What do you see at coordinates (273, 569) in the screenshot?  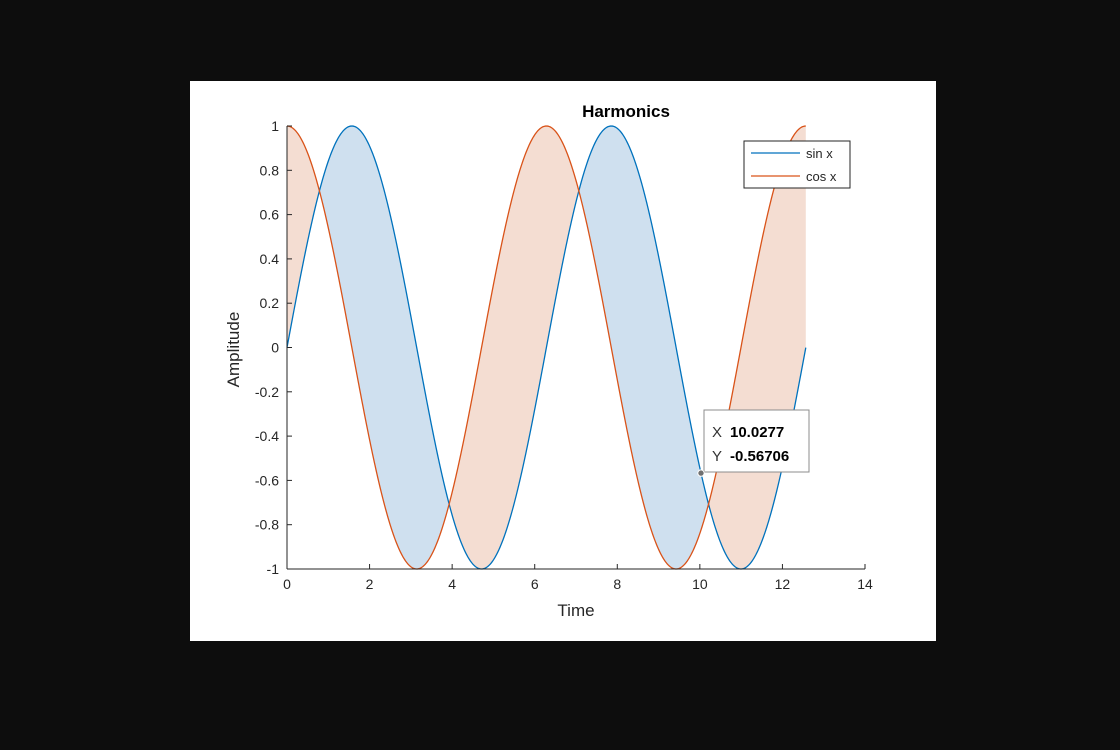 I see `y-tick-label: -1` at bounding box center [273, 569].